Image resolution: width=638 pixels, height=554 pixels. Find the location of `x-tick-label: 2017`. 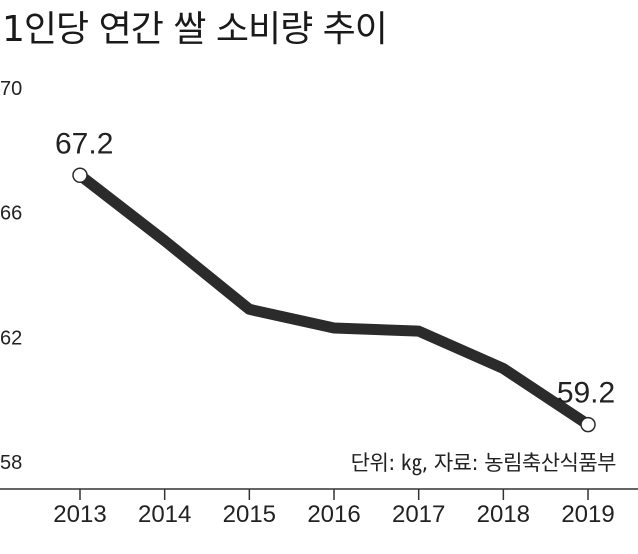

x-tick-label: 2017 is located at coordinates (418, 514).